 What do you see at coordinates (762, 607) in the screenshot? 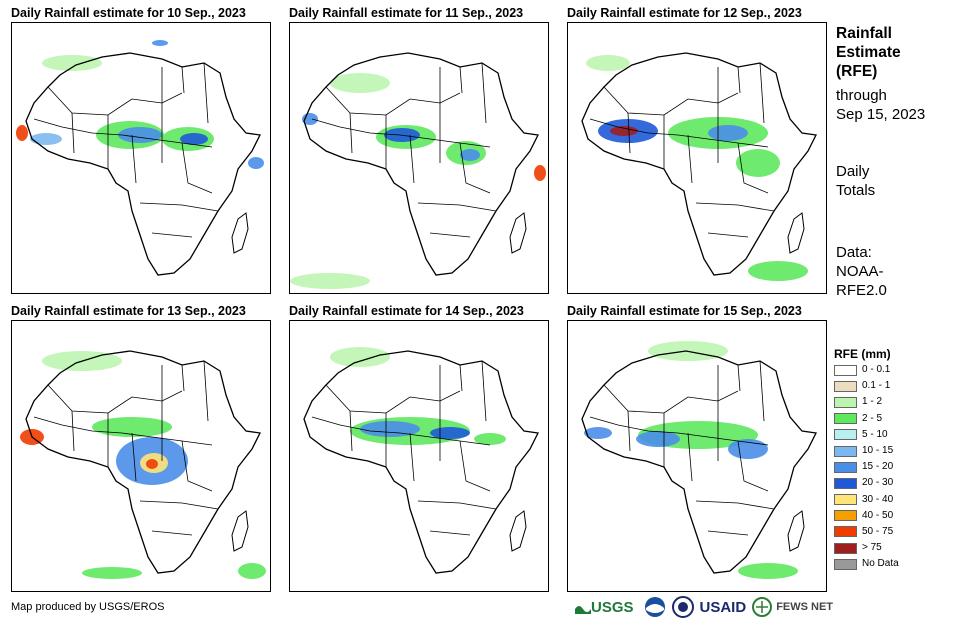
I see `fews-globe-icon` at bounding box center [762, 607].